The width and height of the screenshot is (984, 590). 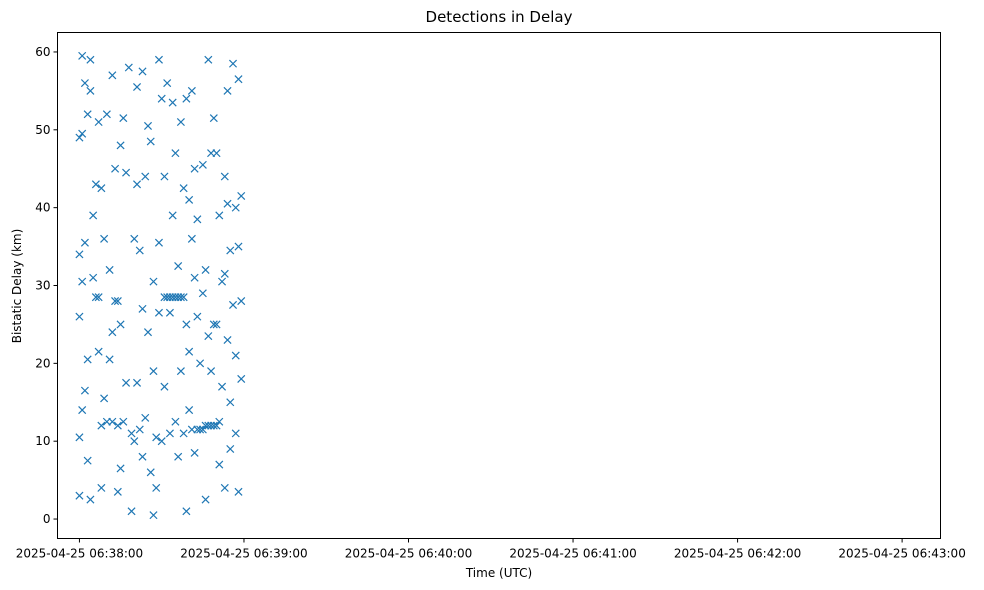 What do you see at coordinates (499, 17) in the screenshot?
I see `chart-title: Detections in Delay` at bounding box center [499, 17].